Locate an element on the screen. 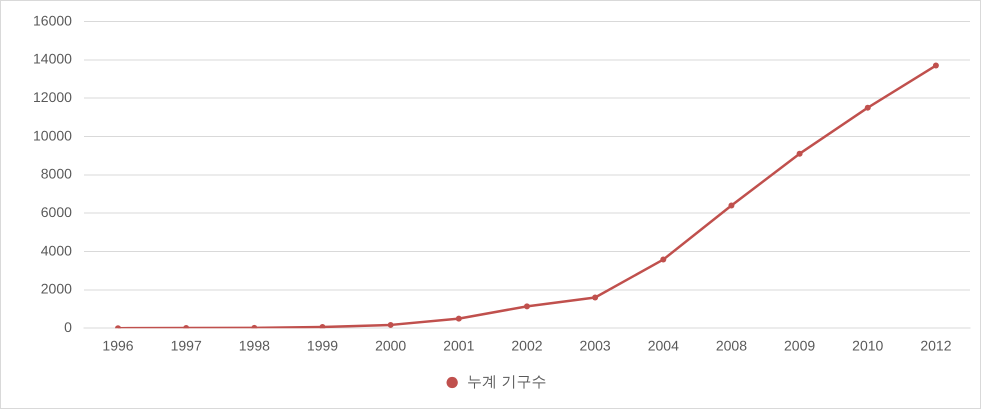  y-tick-label: 0 is located at coordinates (68, 327).